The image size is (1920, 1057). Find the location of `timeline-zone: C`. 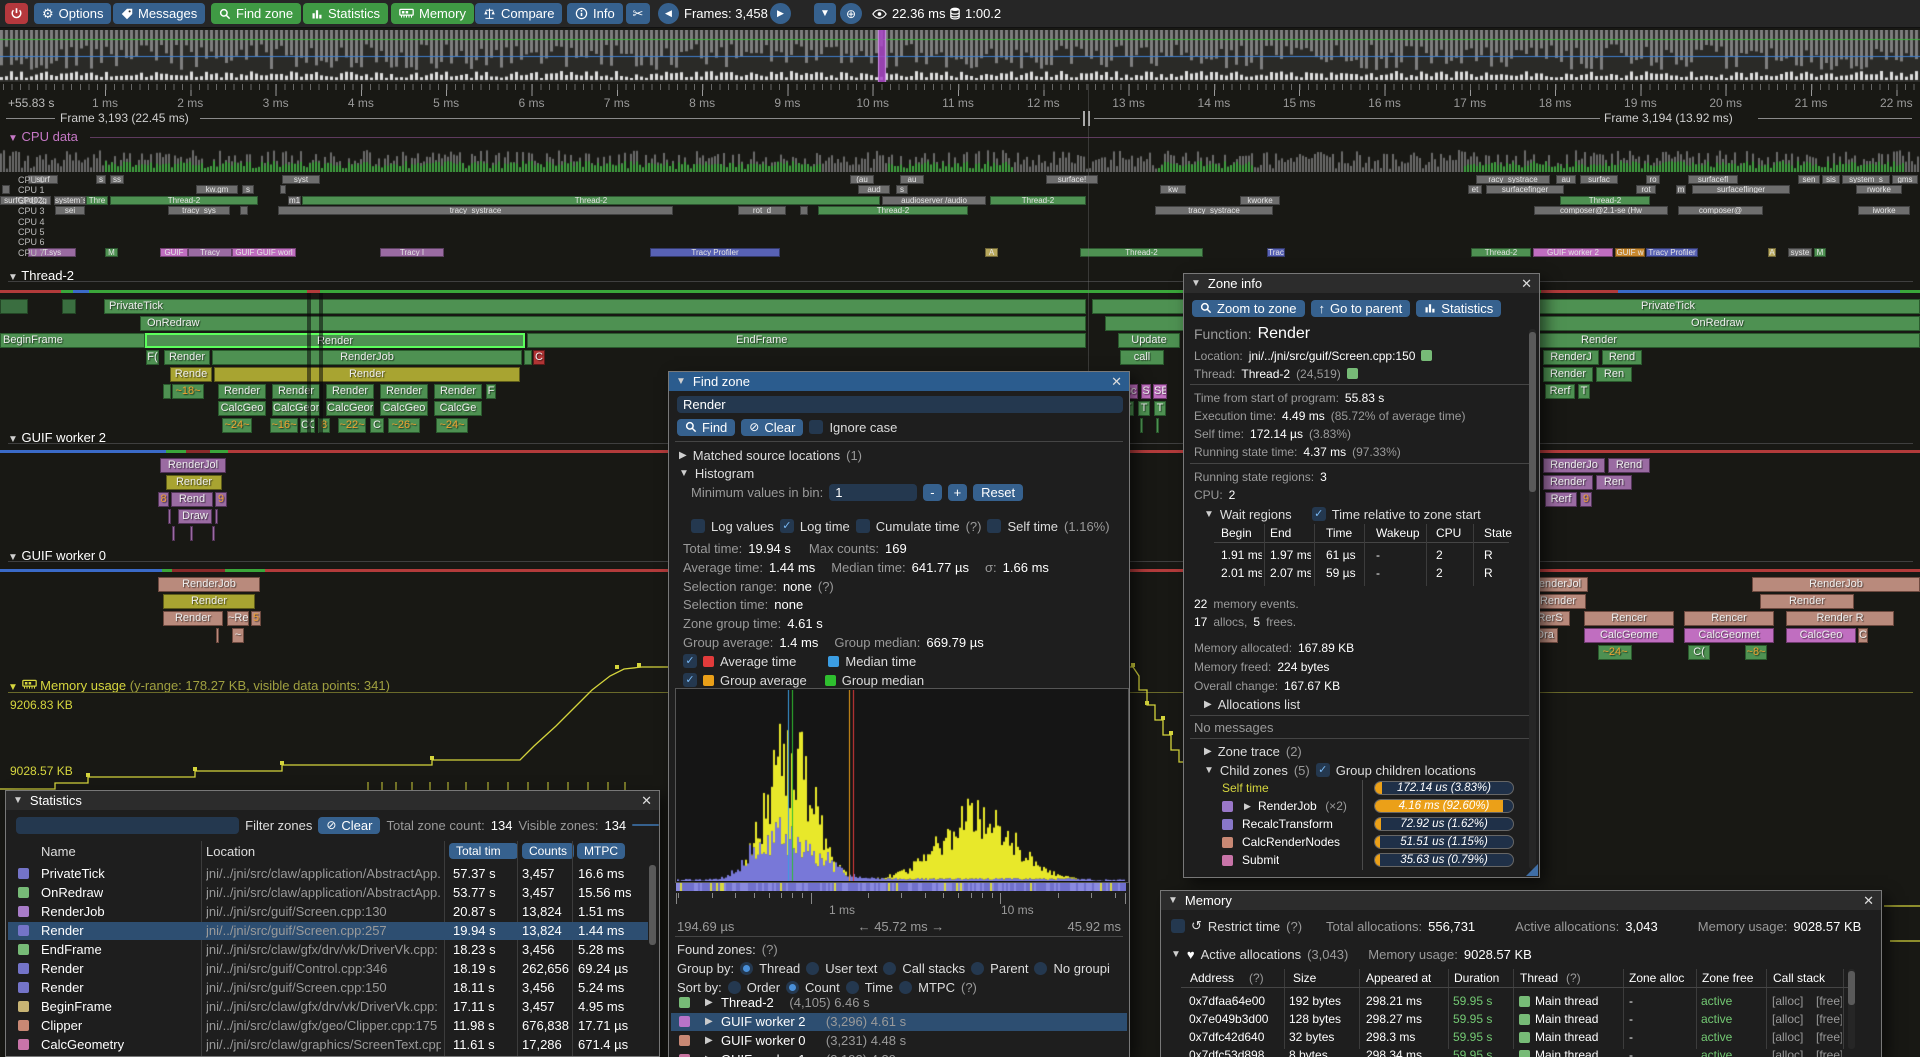

timeline-zone: C is located at coordinates (539, 357).